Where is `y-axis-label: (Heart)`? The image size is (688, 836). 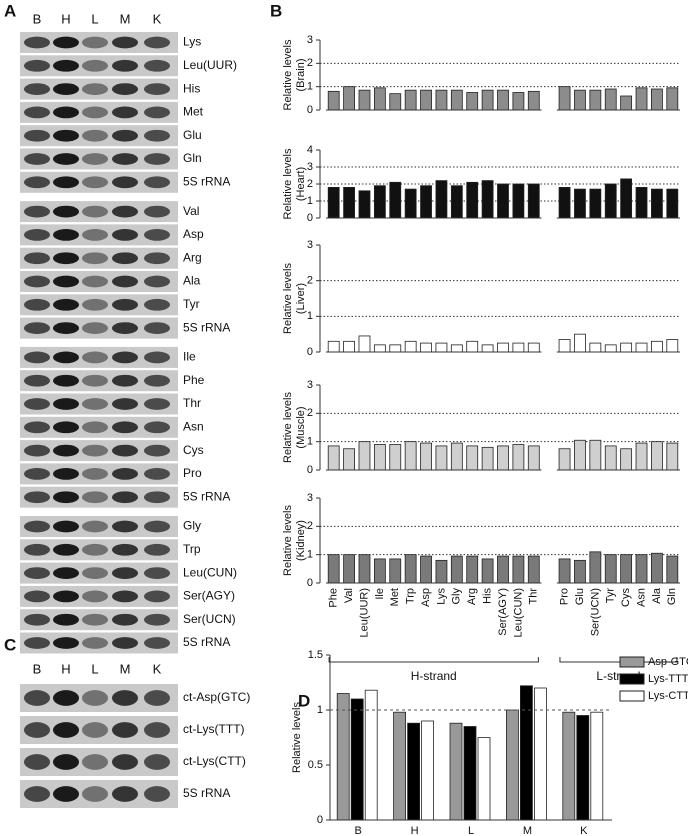 y-axis-label: (Heart) is located at coordinates (301, 184).